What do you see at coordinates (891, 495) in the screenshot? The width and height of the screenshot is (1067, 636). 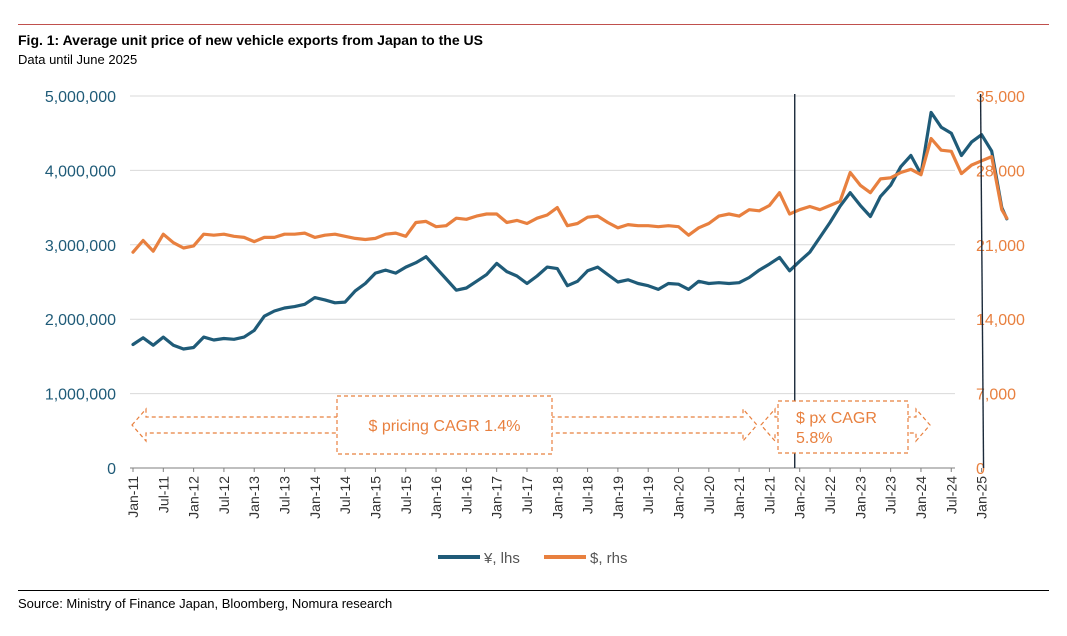 I see `x-tick-label: Jul-23` at bounding box center [891, 495].